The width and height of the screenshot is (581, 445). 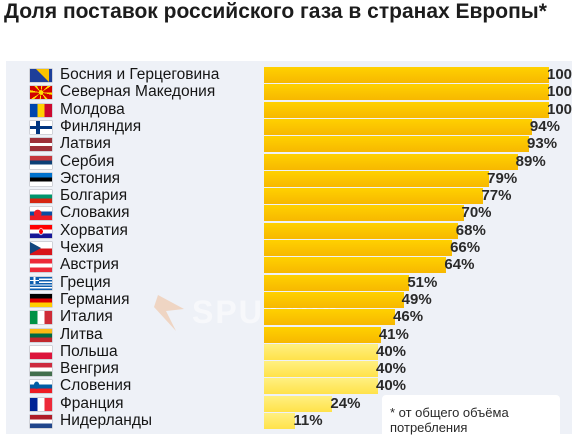 I want to click on country-label: Венгрия, so click(x=89, y=369).